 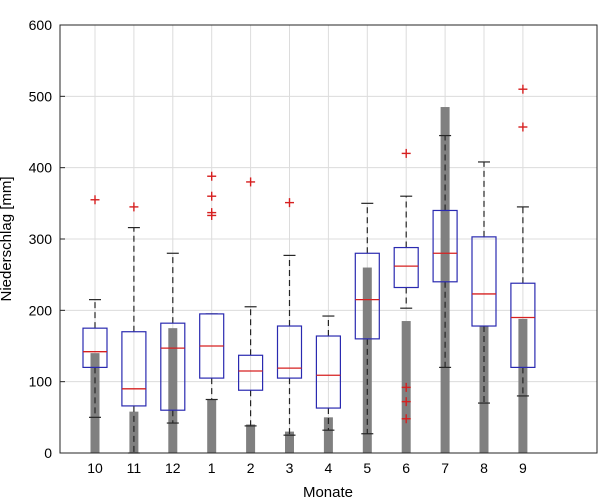 What do you see at coordinates (95, 468) in the screenshot?
I see `x-tick-label: 10` at bounding box center [95, 468].